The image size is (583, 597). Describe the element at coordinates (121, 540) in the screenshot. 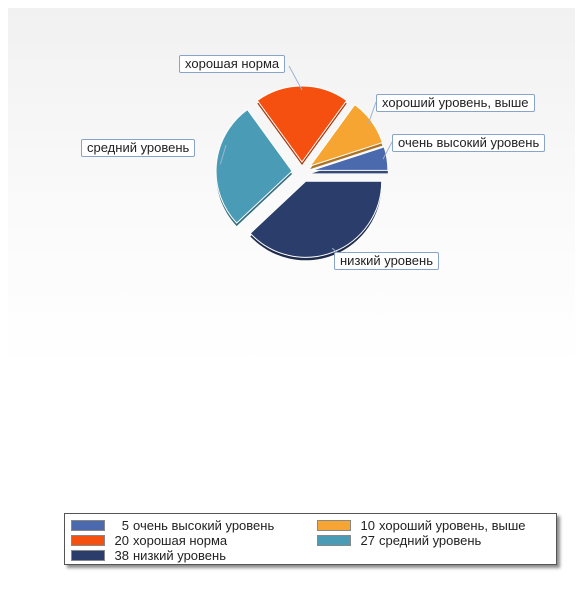

I see `legend-value: 20` at that location.